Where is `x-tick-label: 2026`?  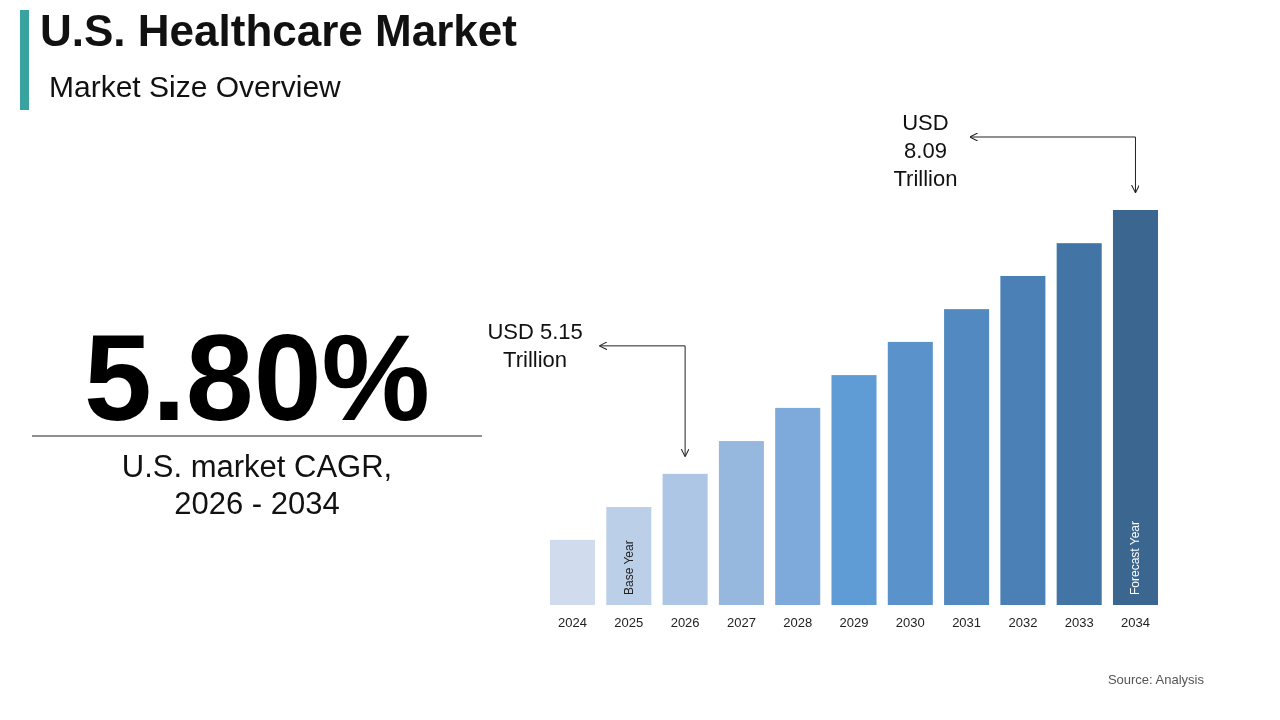
x-tick-label: 2026 is located at coordinates (685, 623).